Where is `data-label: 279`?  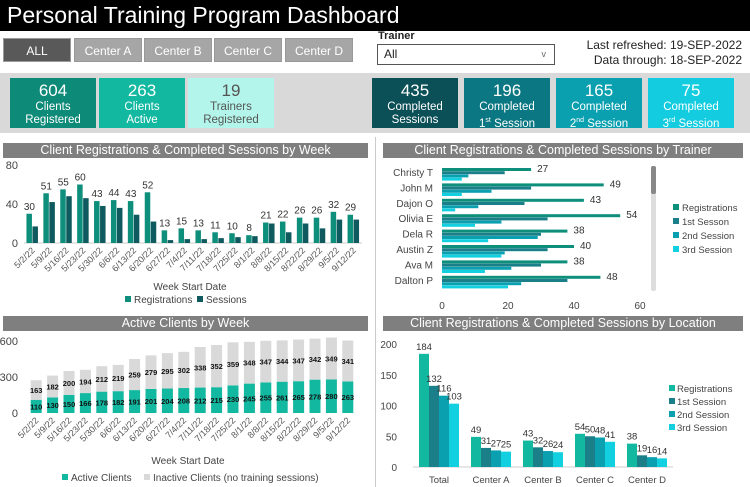 data-label: 279 is located at coordinates (151, 372).